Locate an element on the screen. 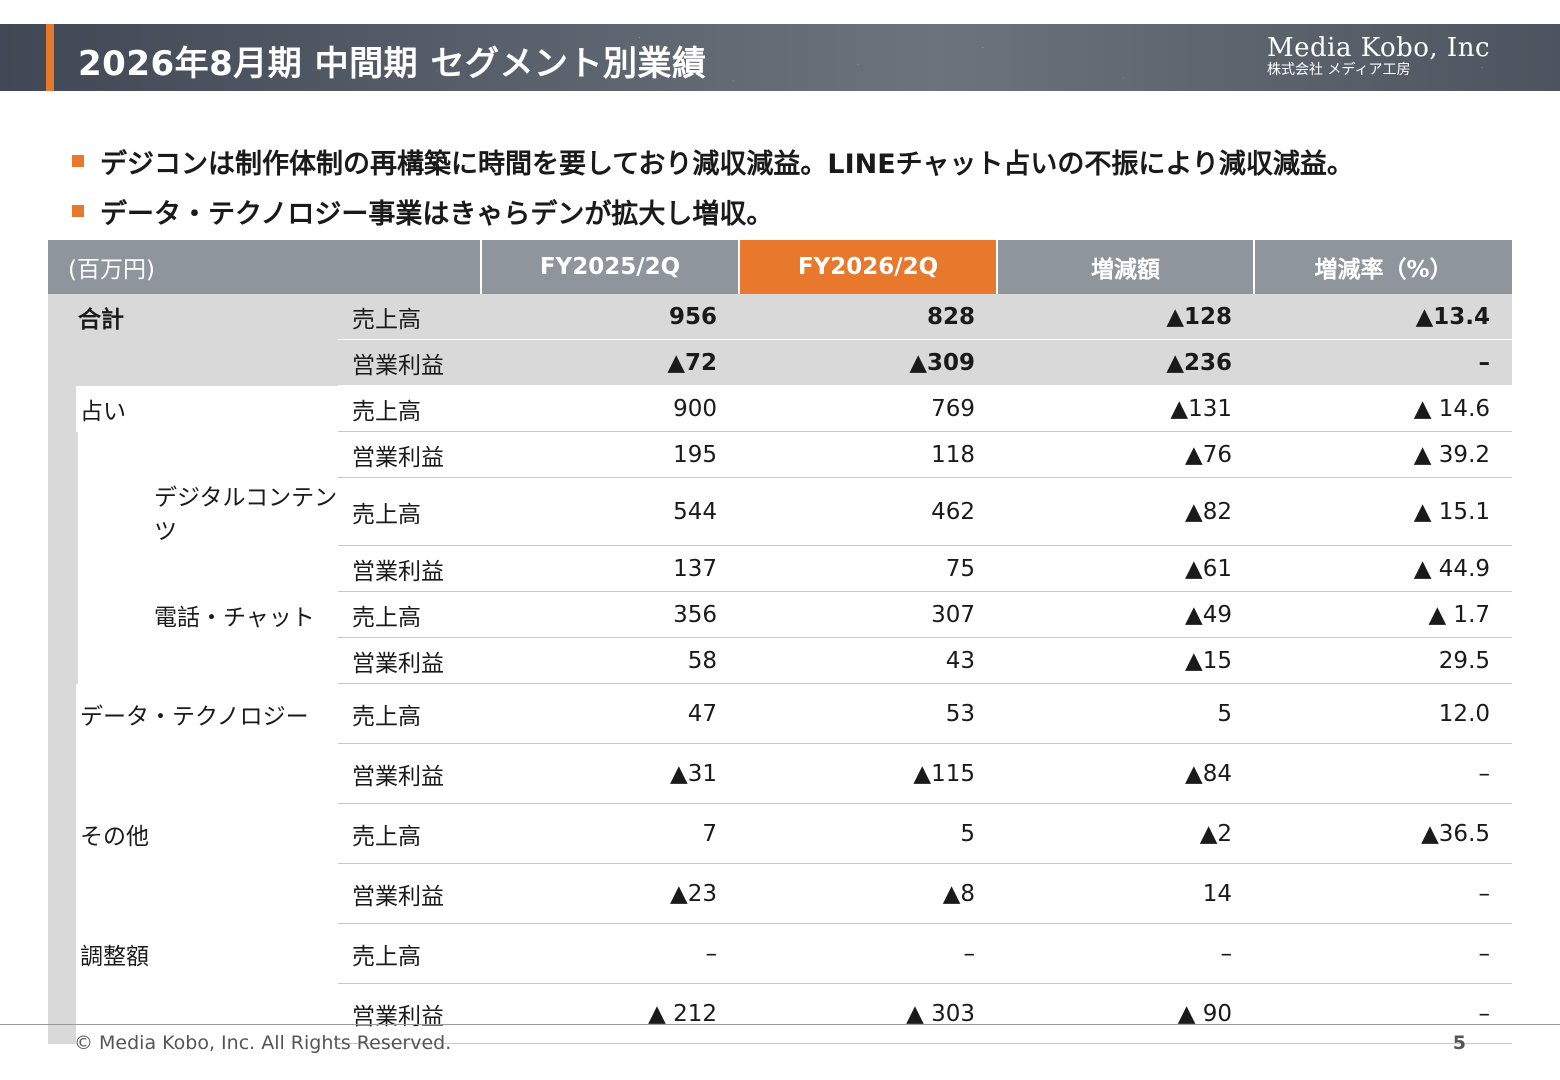 The width and height of the screenshot is (1560, 1080). value-change-rate: ▲ 1.7 is located at coordinates (1383, 614).